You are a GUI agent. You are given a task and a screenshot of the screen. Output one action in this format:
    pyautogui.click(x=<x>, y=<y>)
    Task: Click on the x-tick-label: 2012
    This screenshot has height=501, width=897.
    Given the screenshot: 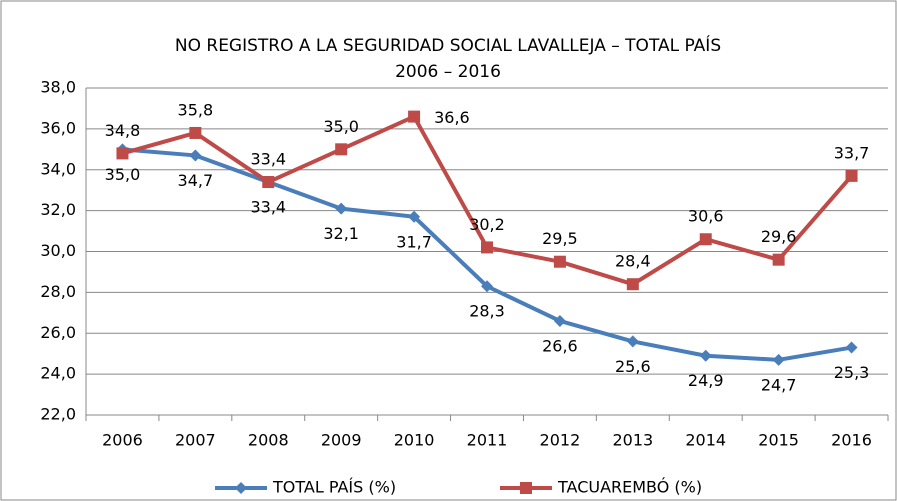 What is the action you would take?
    pyautogui.click(x=560, y=440)
    